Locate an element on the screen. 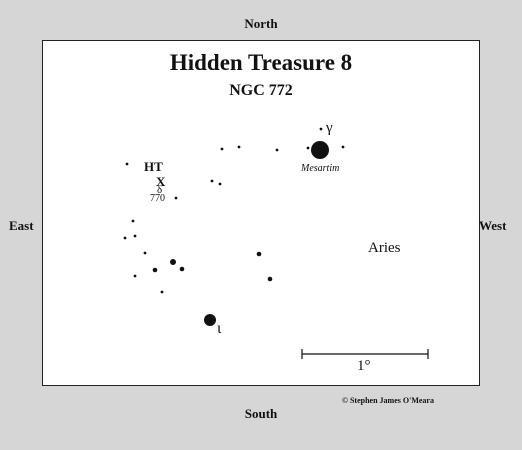 This screenshot has height=450, width=522. label-ht: HT is located at coordinates (153, 166).